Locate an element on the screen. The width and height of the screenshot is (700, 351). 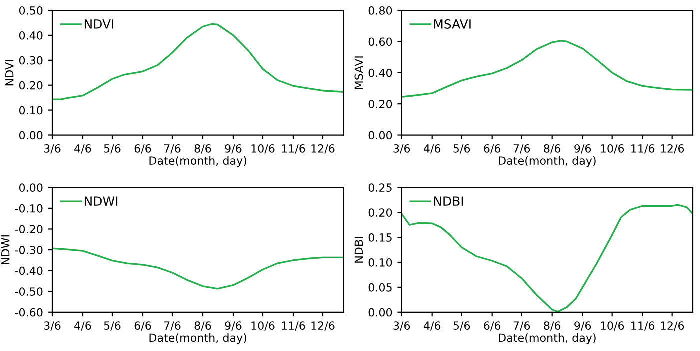
y-tick-label: -0.30 is located at coordinates (29, 250).